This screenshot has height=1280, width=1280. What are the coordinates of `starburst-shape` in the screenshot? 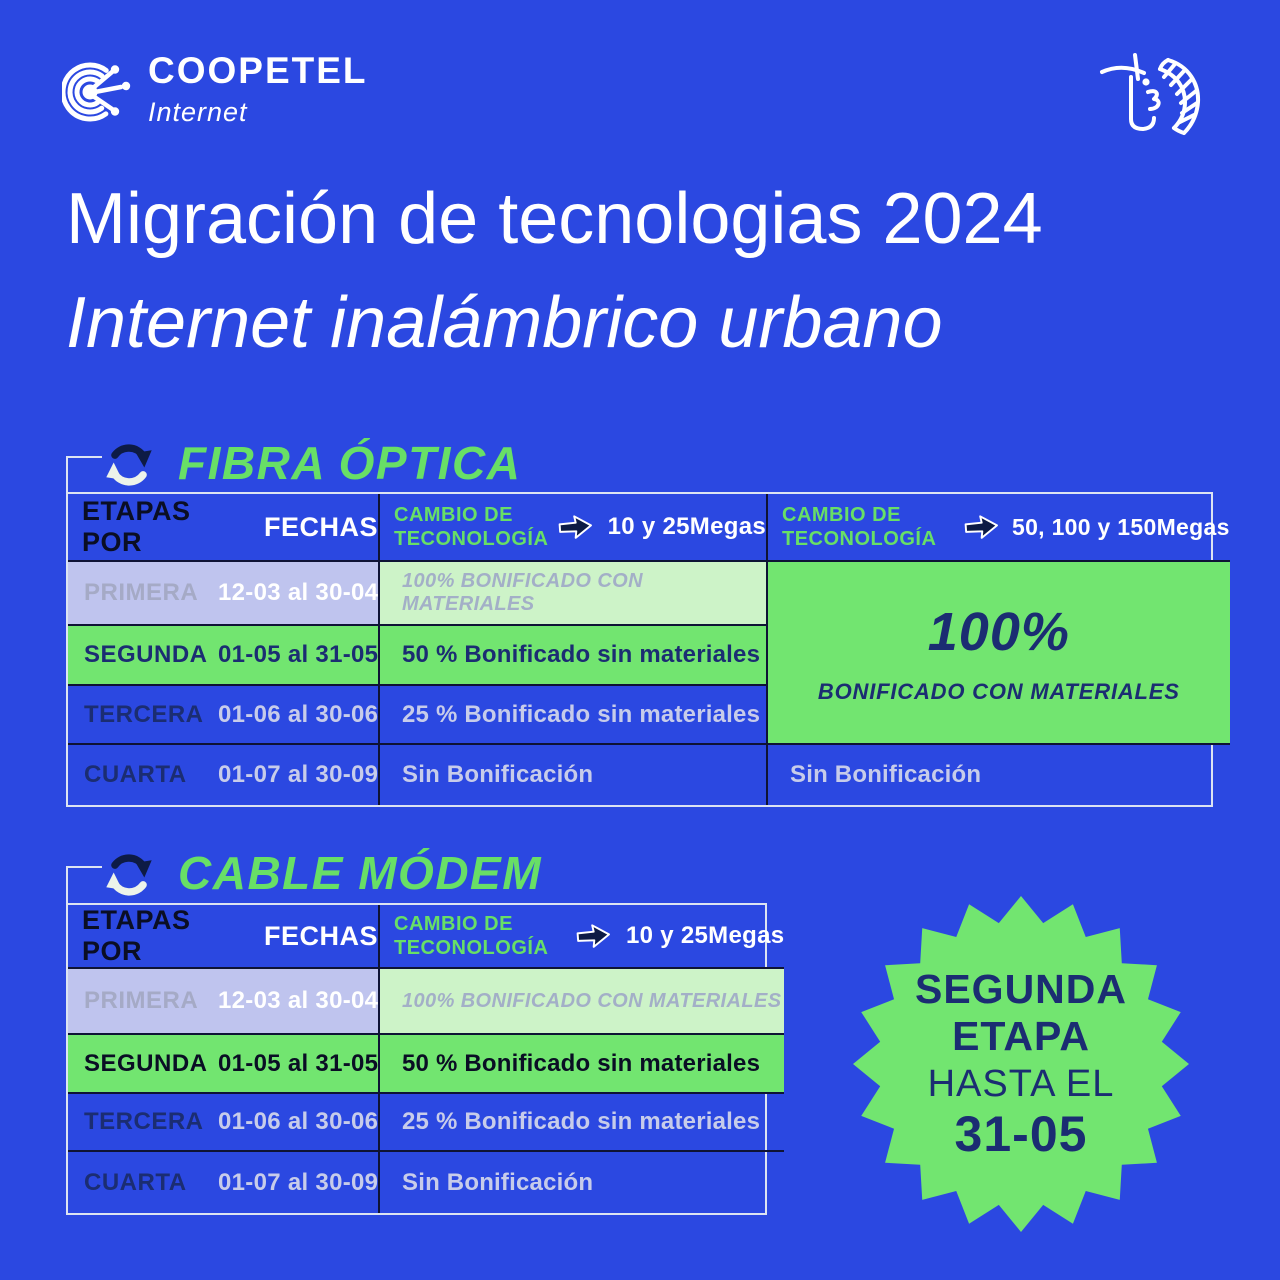 It's located at (1021, 1064).